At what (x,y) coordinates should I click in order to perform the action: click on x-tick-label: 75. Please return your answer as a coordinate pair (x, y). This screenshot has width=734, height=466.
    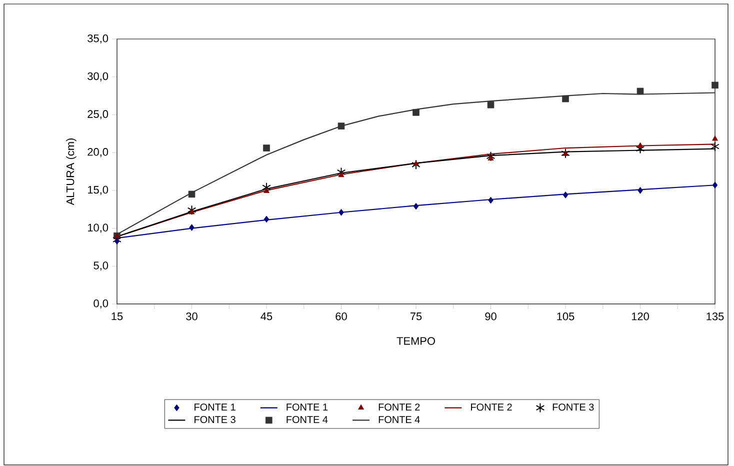
    Looking at the image, I should click on (416, 316).